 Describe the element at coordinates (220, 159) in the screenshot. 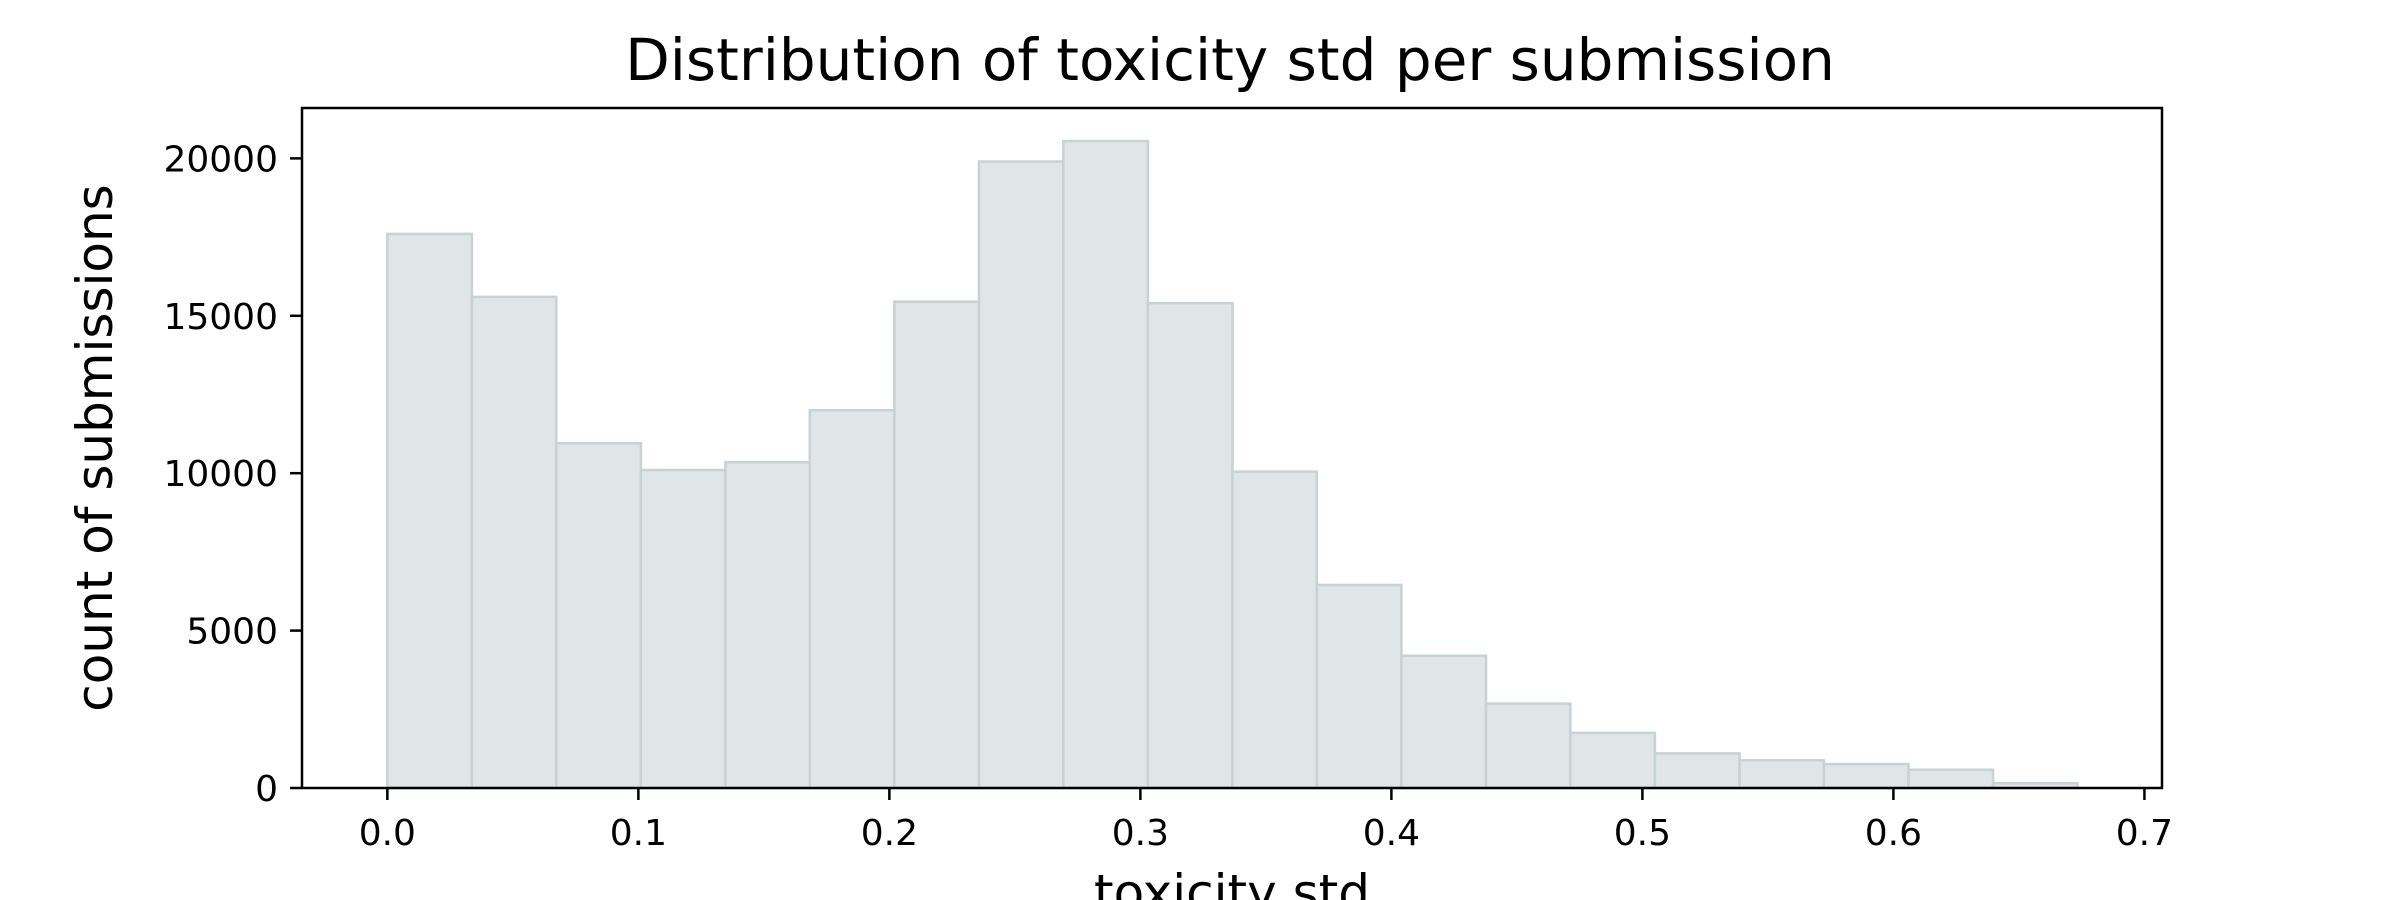

I see `y-tick-label: 20000` at that location.